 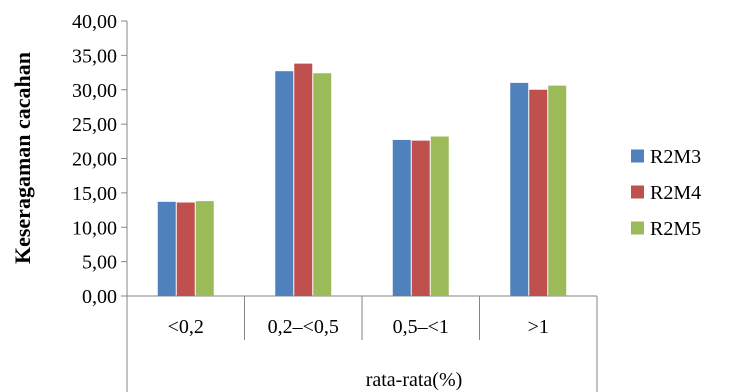 I want to click on y-tick-label: 25,00, so click(x=94, y=125).